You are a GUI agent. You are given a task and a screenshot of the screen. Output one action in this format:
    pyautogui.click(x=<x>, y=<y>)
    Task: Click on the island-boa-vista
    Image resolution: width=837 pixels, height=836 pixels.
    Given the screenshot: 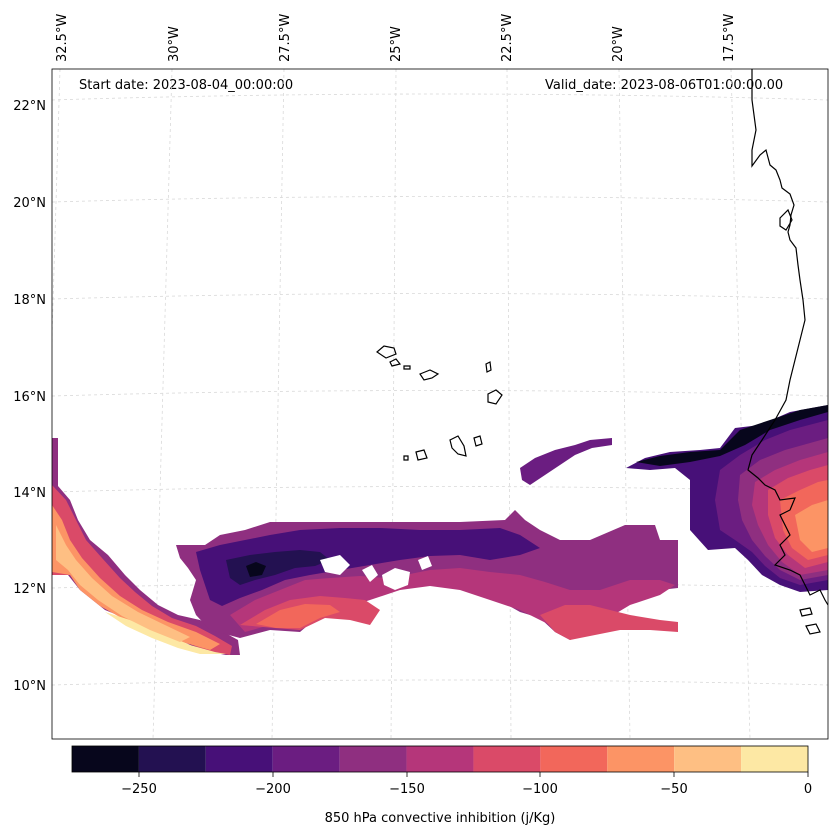 What is the action you would take?
    pyautogui.click(x=495, y=397)
    